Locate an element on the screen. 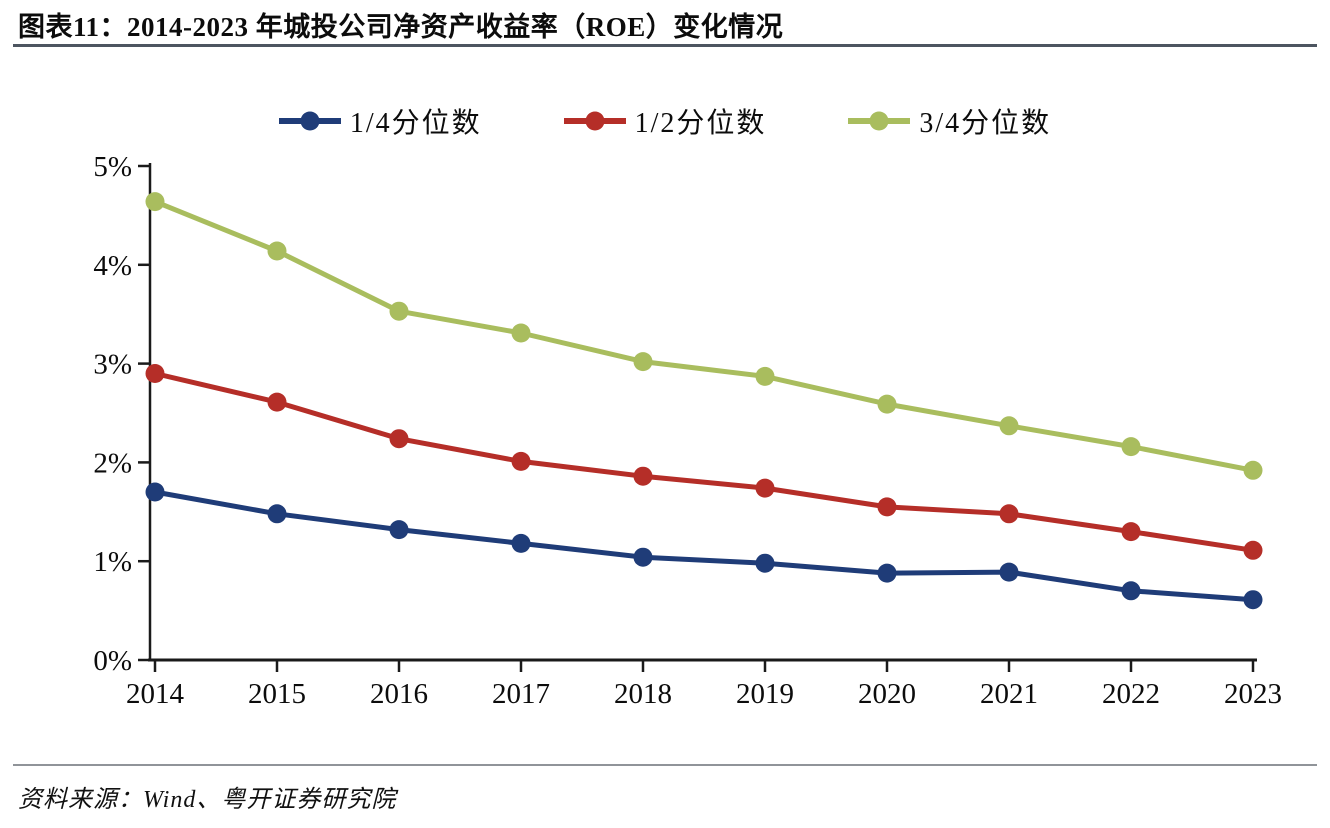  legend-item: 1/4分位数 is located at coordinates (380, 121).